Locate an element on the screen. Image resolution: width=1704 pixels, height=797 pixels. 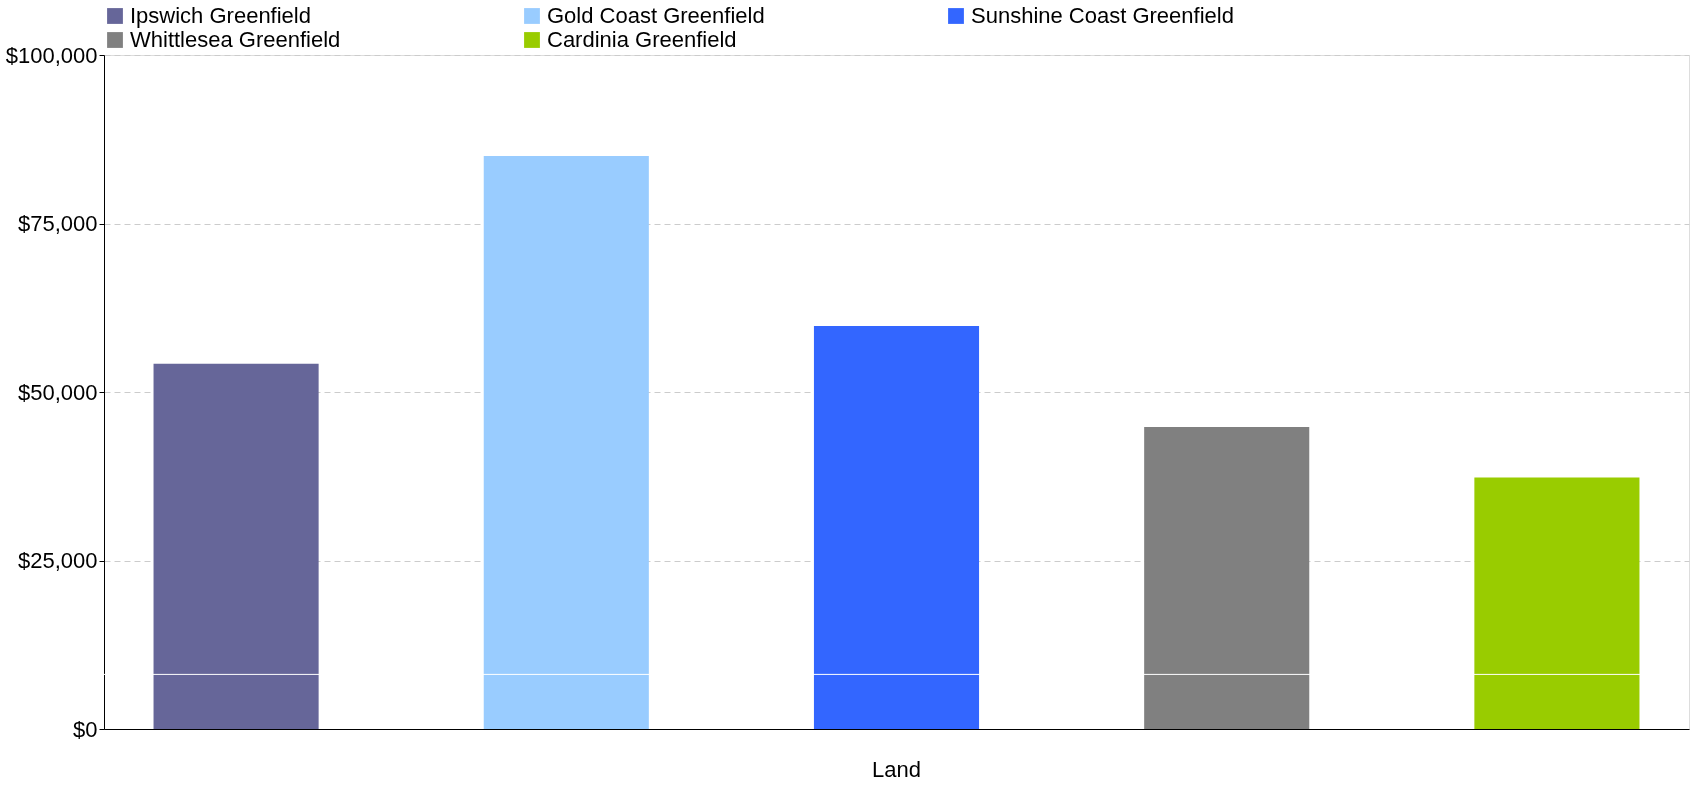
x-tick-label: Land is located at coordinates (896, 769).